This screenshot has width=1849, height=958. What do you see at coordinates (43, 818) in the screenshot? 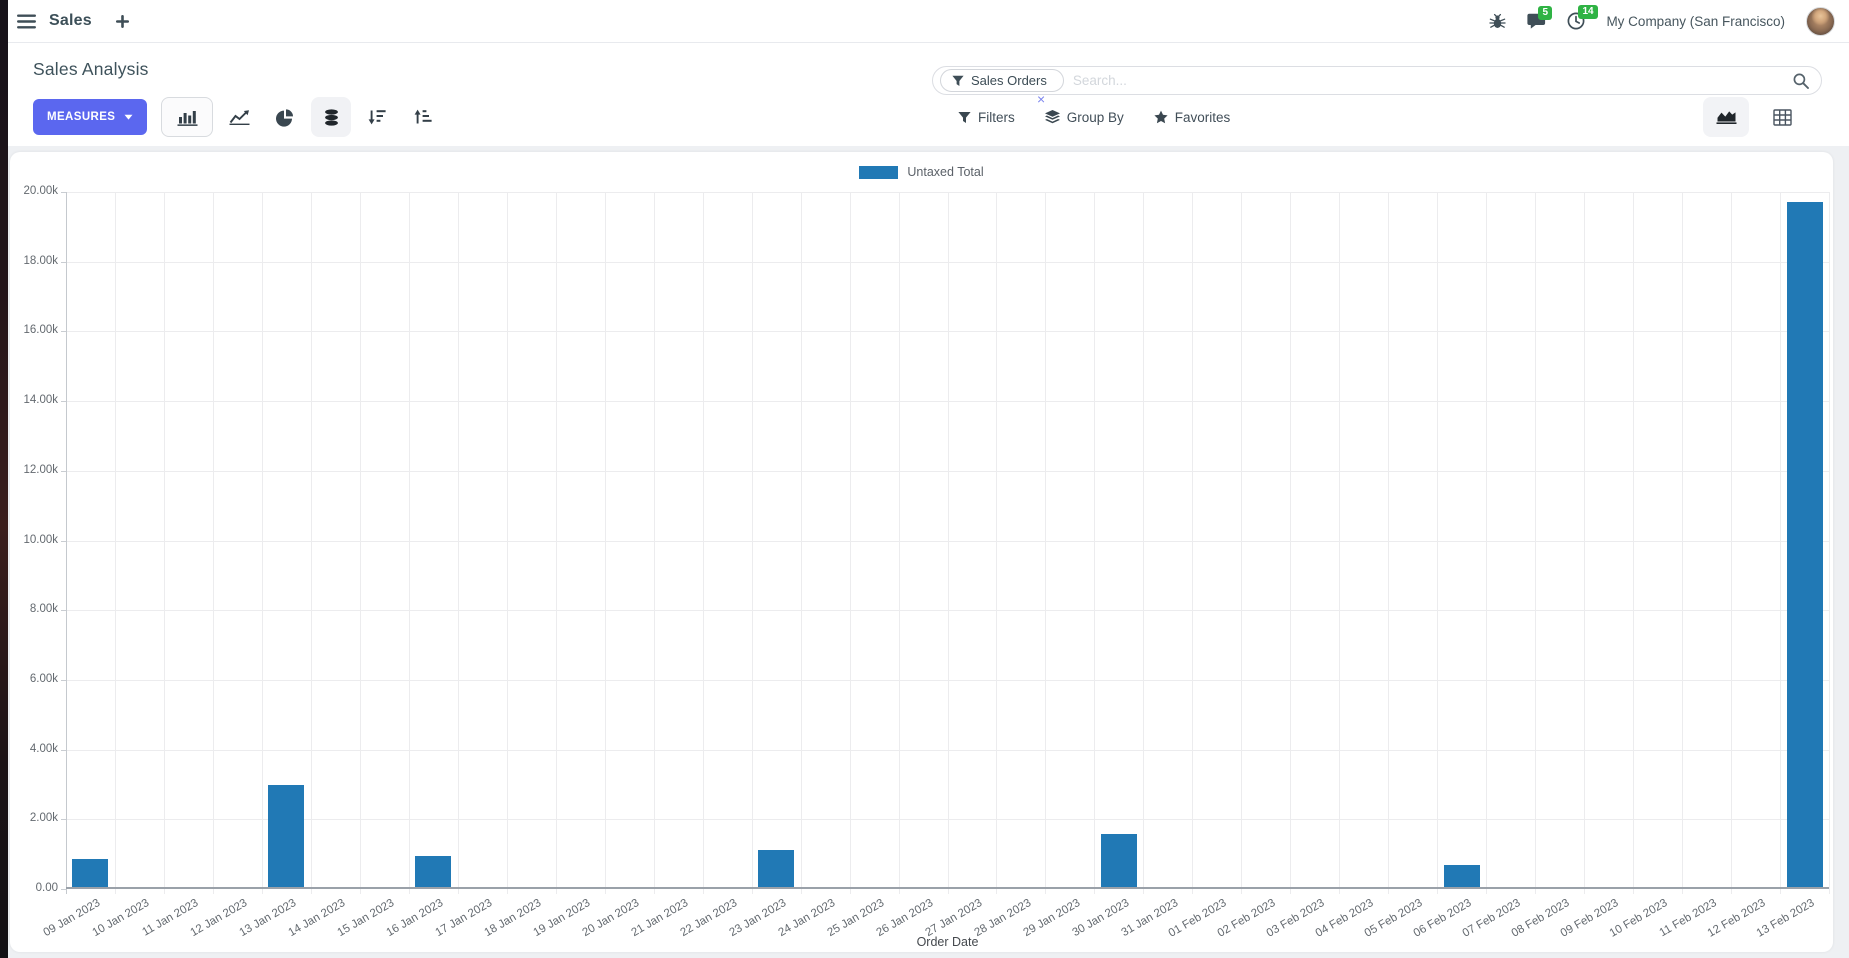
I see `y-tick-label: 2.00k` at bounding box center [43, 818].